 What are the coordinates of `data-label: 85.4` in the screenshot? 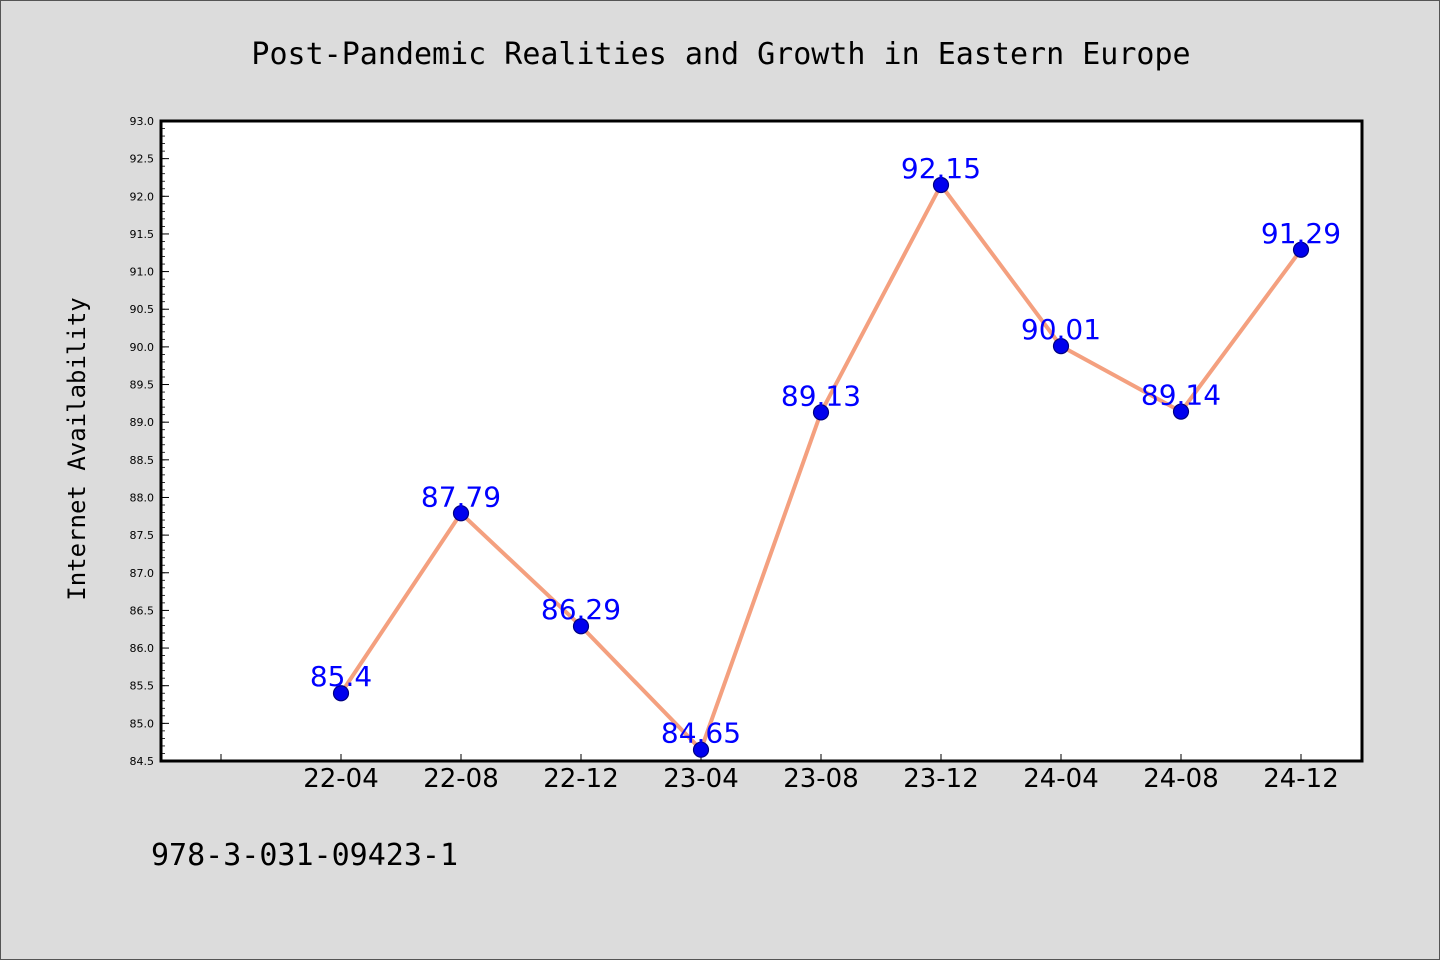 It's located at (341, 676).